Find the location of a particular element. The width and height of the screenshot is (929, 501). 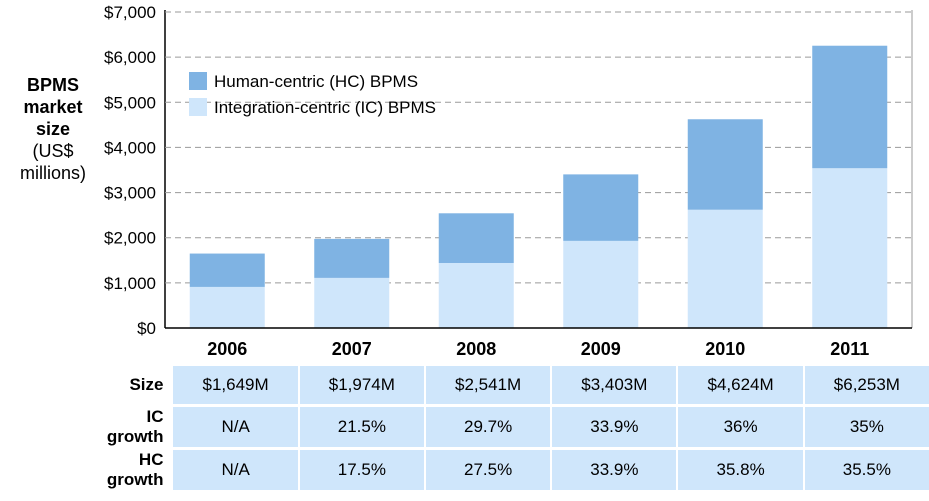

y-tick-label: $1,000 is located at coordinates (130, 283).